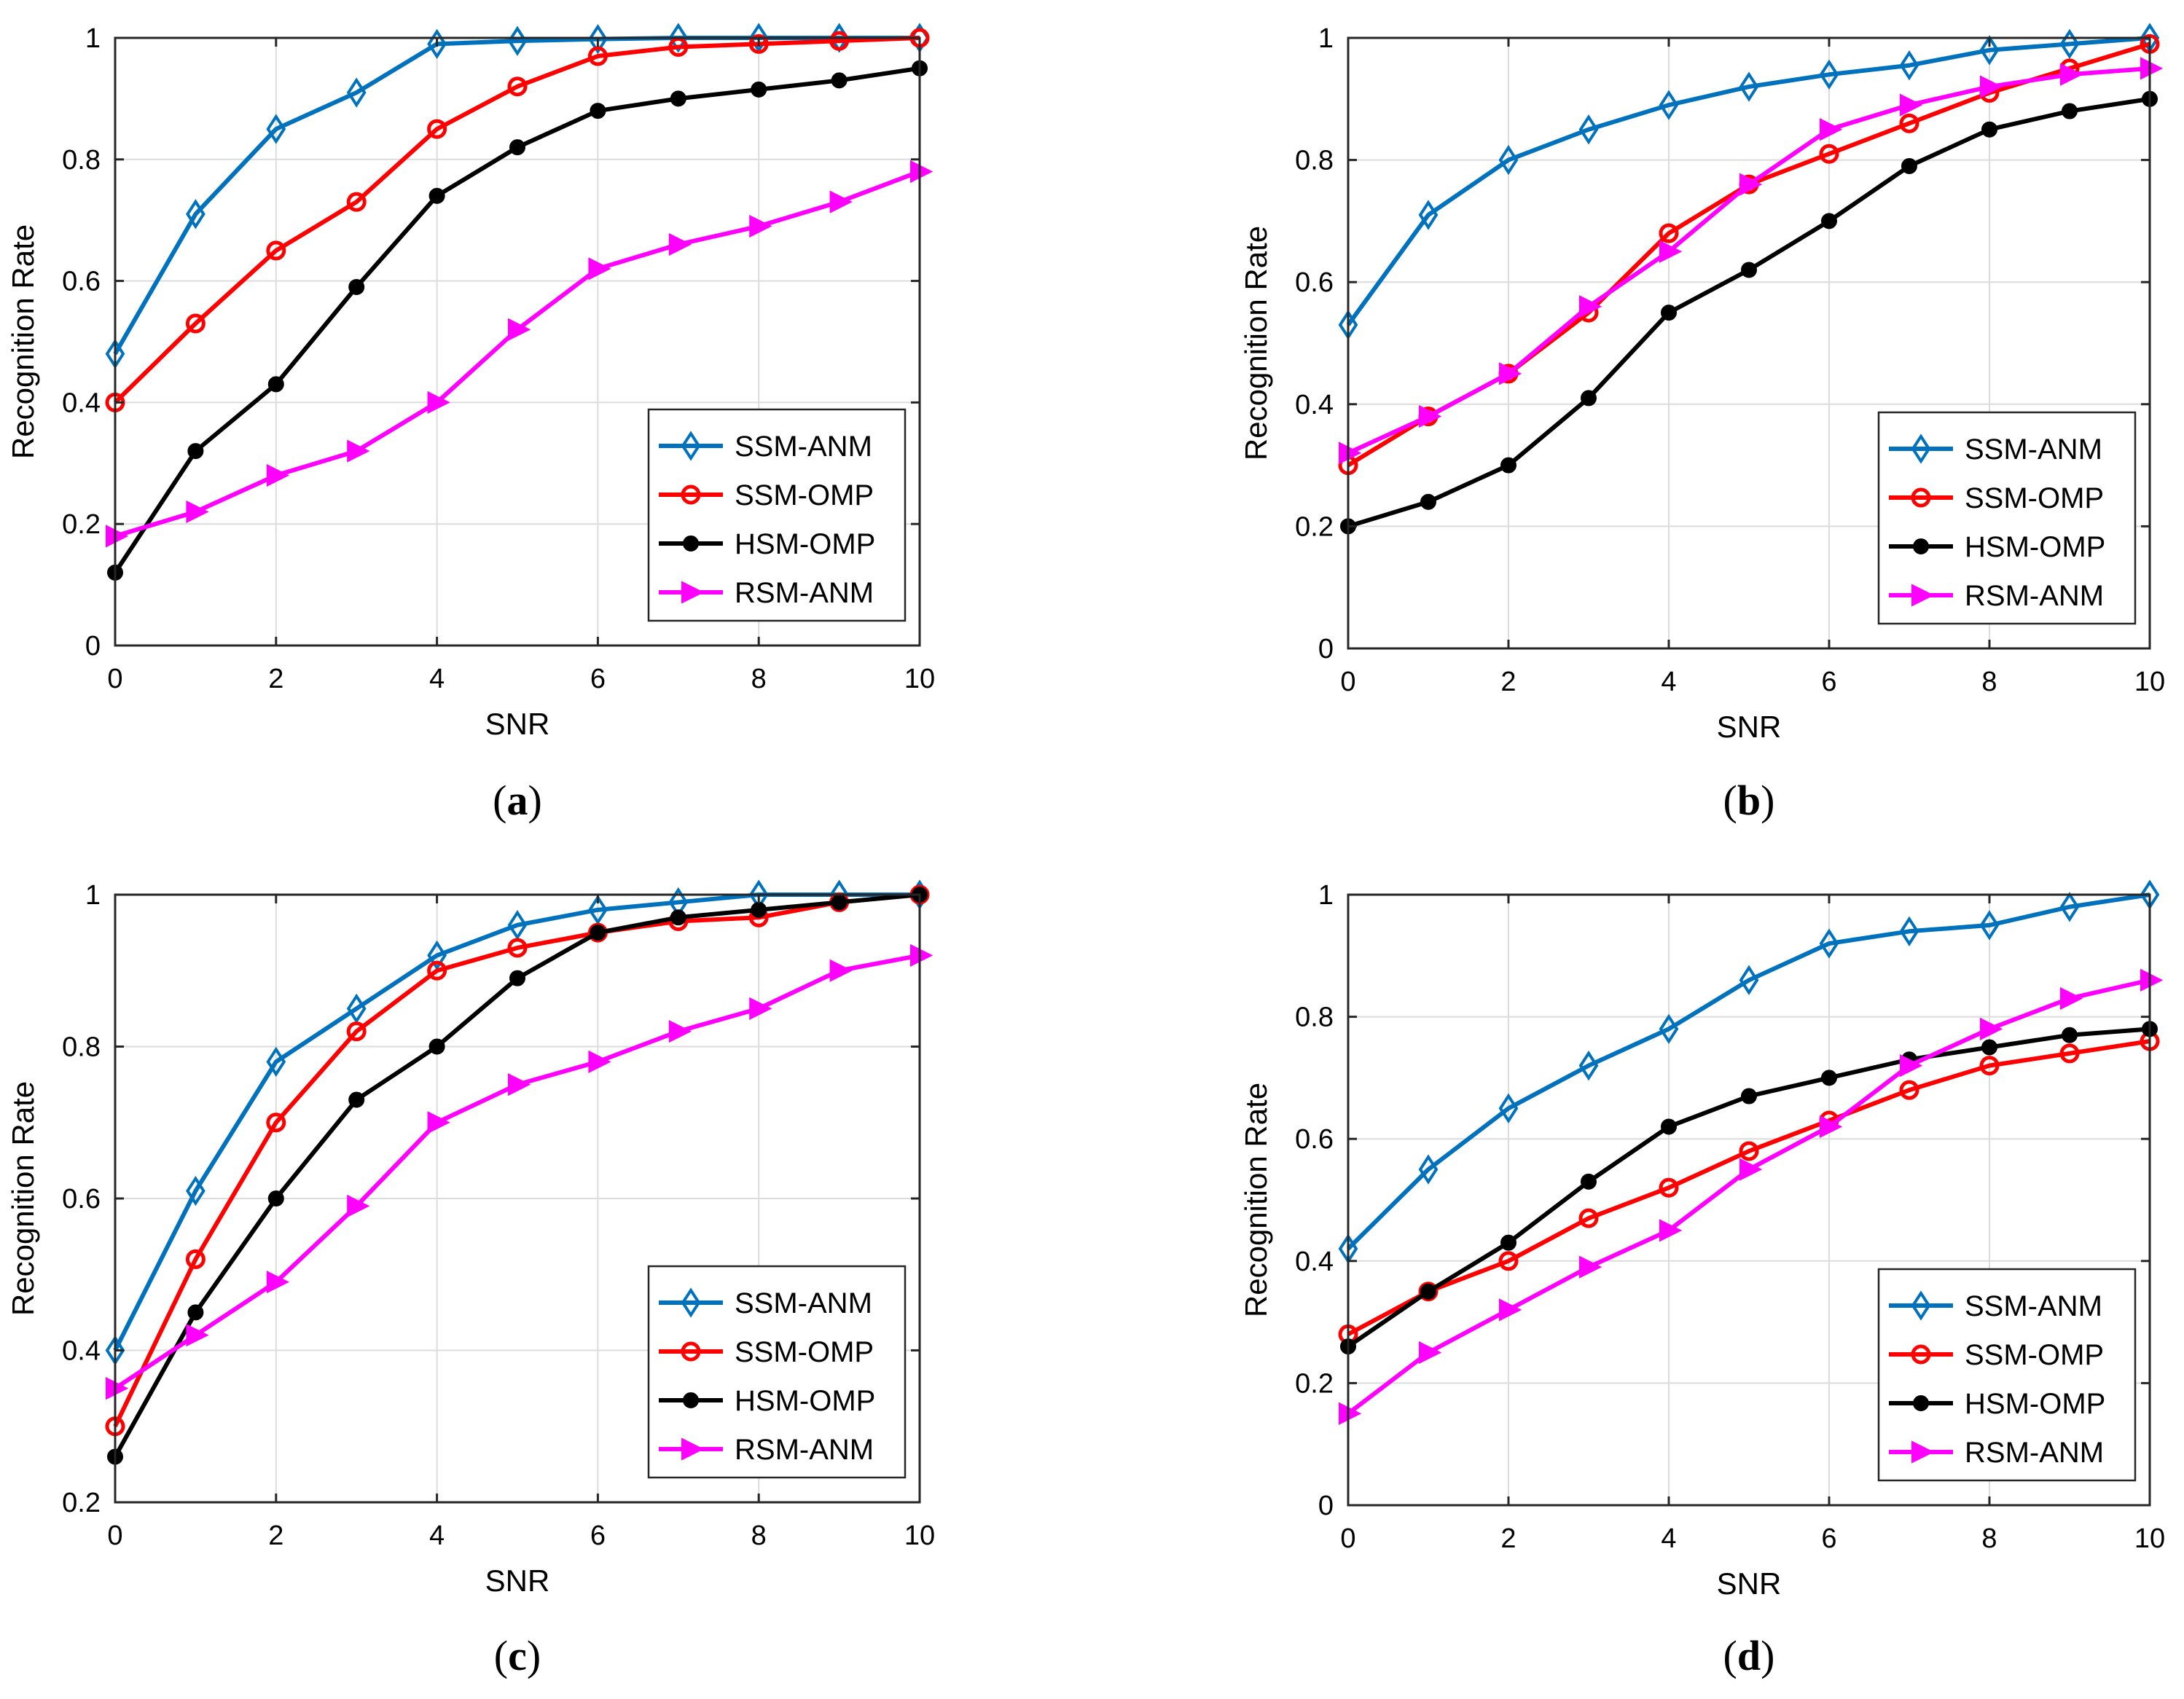 Image resolution: width=2184 pixels, height=1699 pixels. Describe the element at coordinates (2034, 498) in the screenshot. I see `legend-label-ssm-omp: SSM-OMP` at that location.